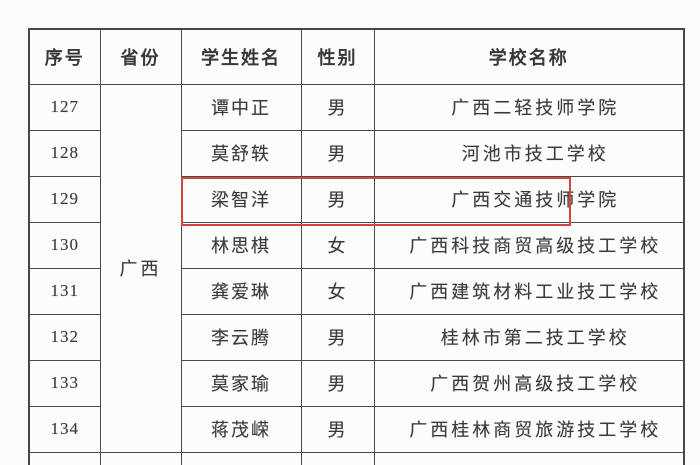  Describe the element at coordinates (529, 383) in the screenshot. I see `cell-school: 广西贺州高级技工学校` at that location.